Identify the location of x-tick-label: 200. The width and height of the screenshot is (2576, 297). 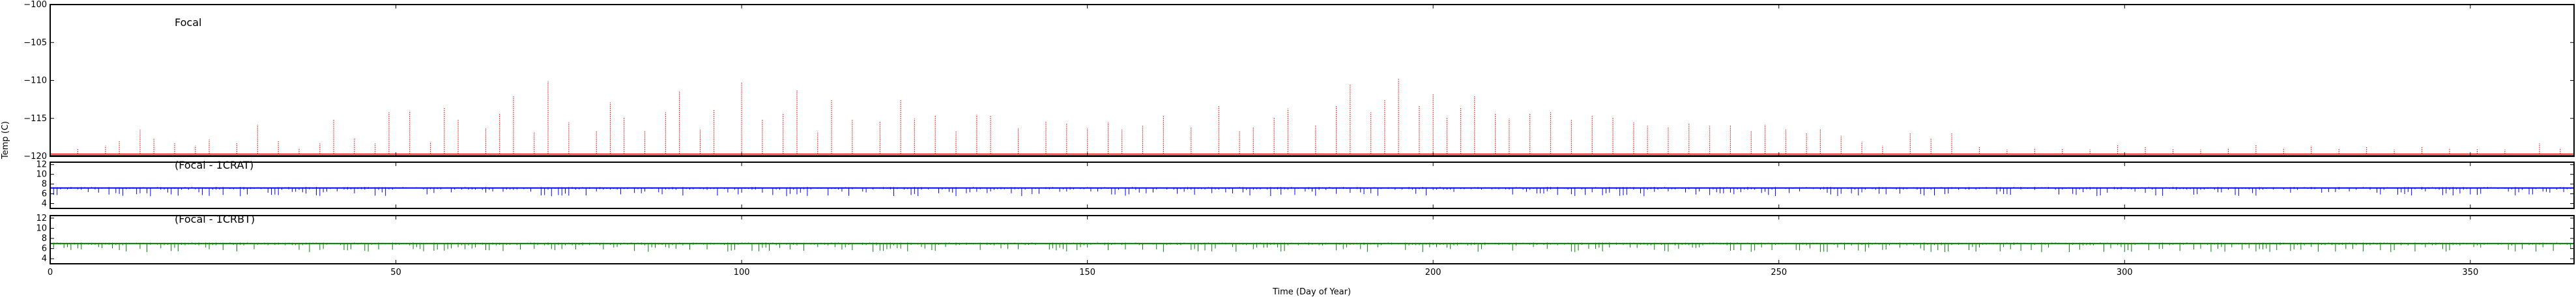
(1433, 272).